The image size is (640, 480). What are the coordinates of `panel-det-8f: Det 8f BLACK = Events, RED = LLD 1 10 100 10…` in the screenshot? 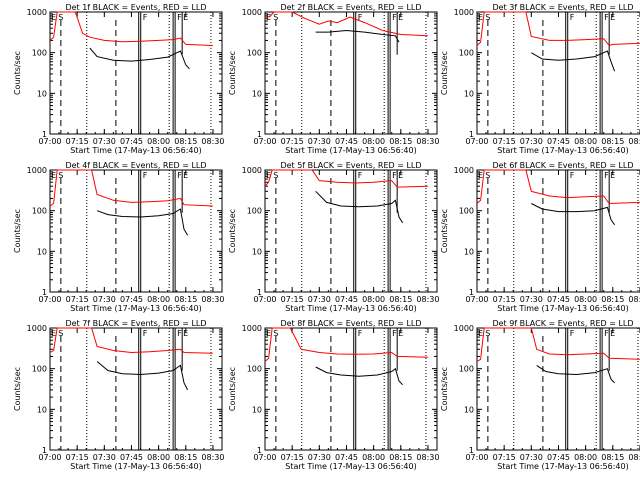 It's located at (333, 395).